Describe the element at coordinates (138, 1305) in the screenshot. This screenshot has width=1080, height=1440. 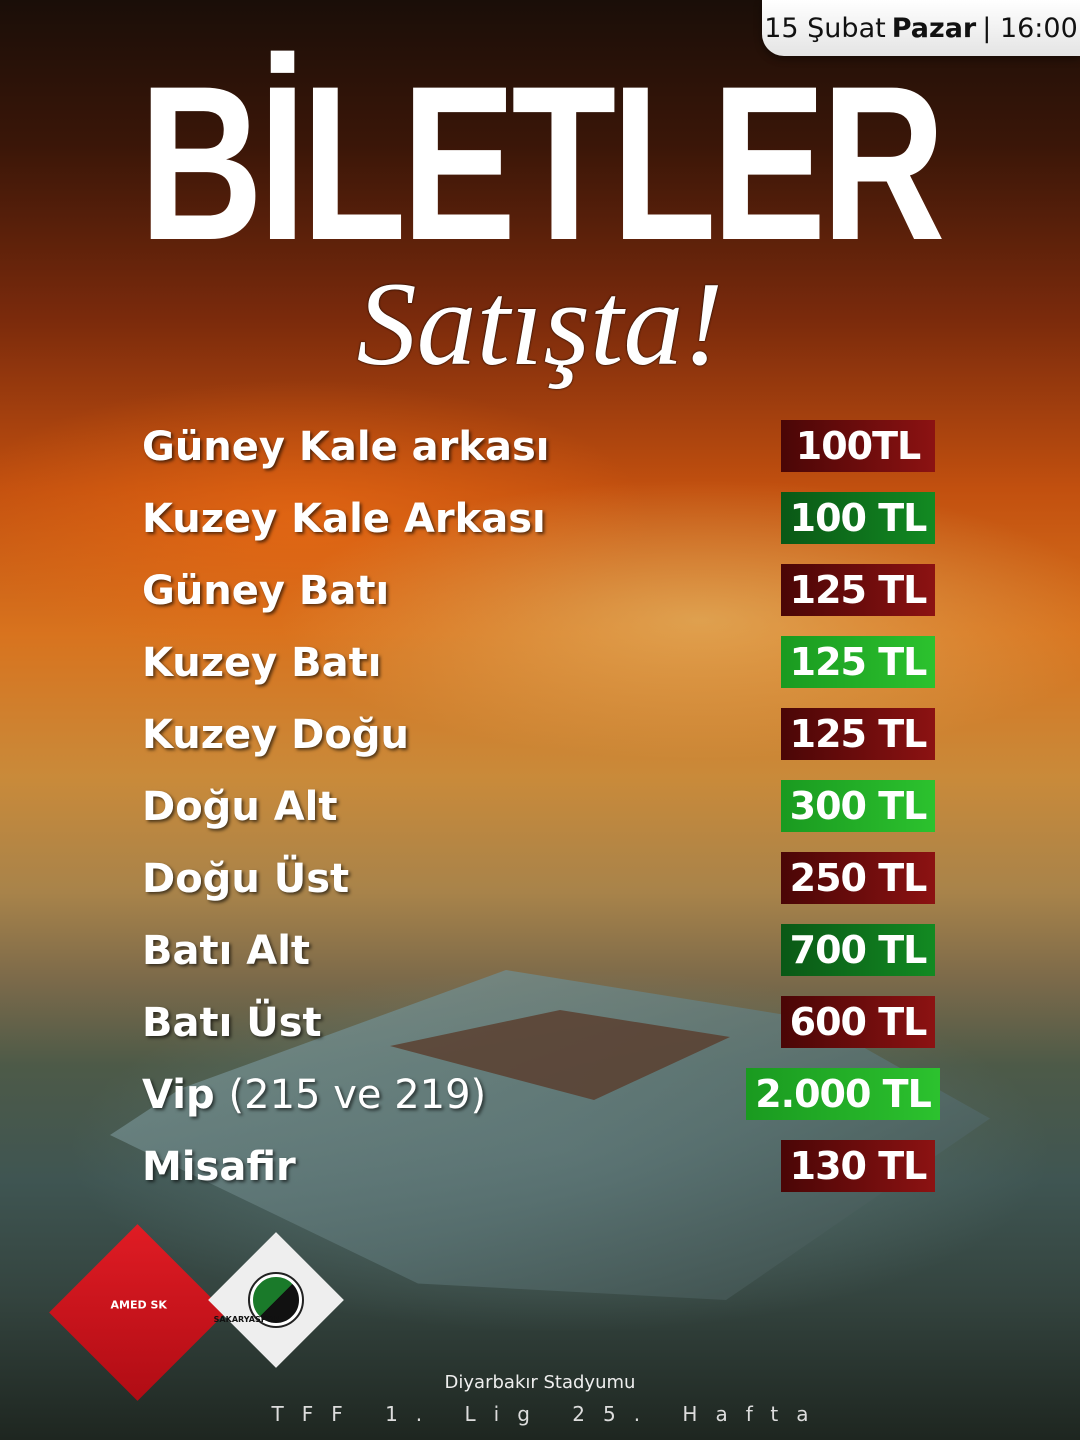
I see `amed-sk-crest-text: AMED SK` at that location.